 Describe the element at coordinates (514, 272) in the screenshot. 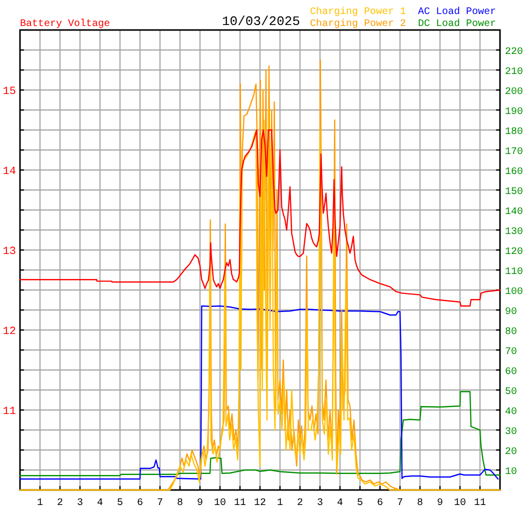

I see `y2-tick-label: 110` at that location.